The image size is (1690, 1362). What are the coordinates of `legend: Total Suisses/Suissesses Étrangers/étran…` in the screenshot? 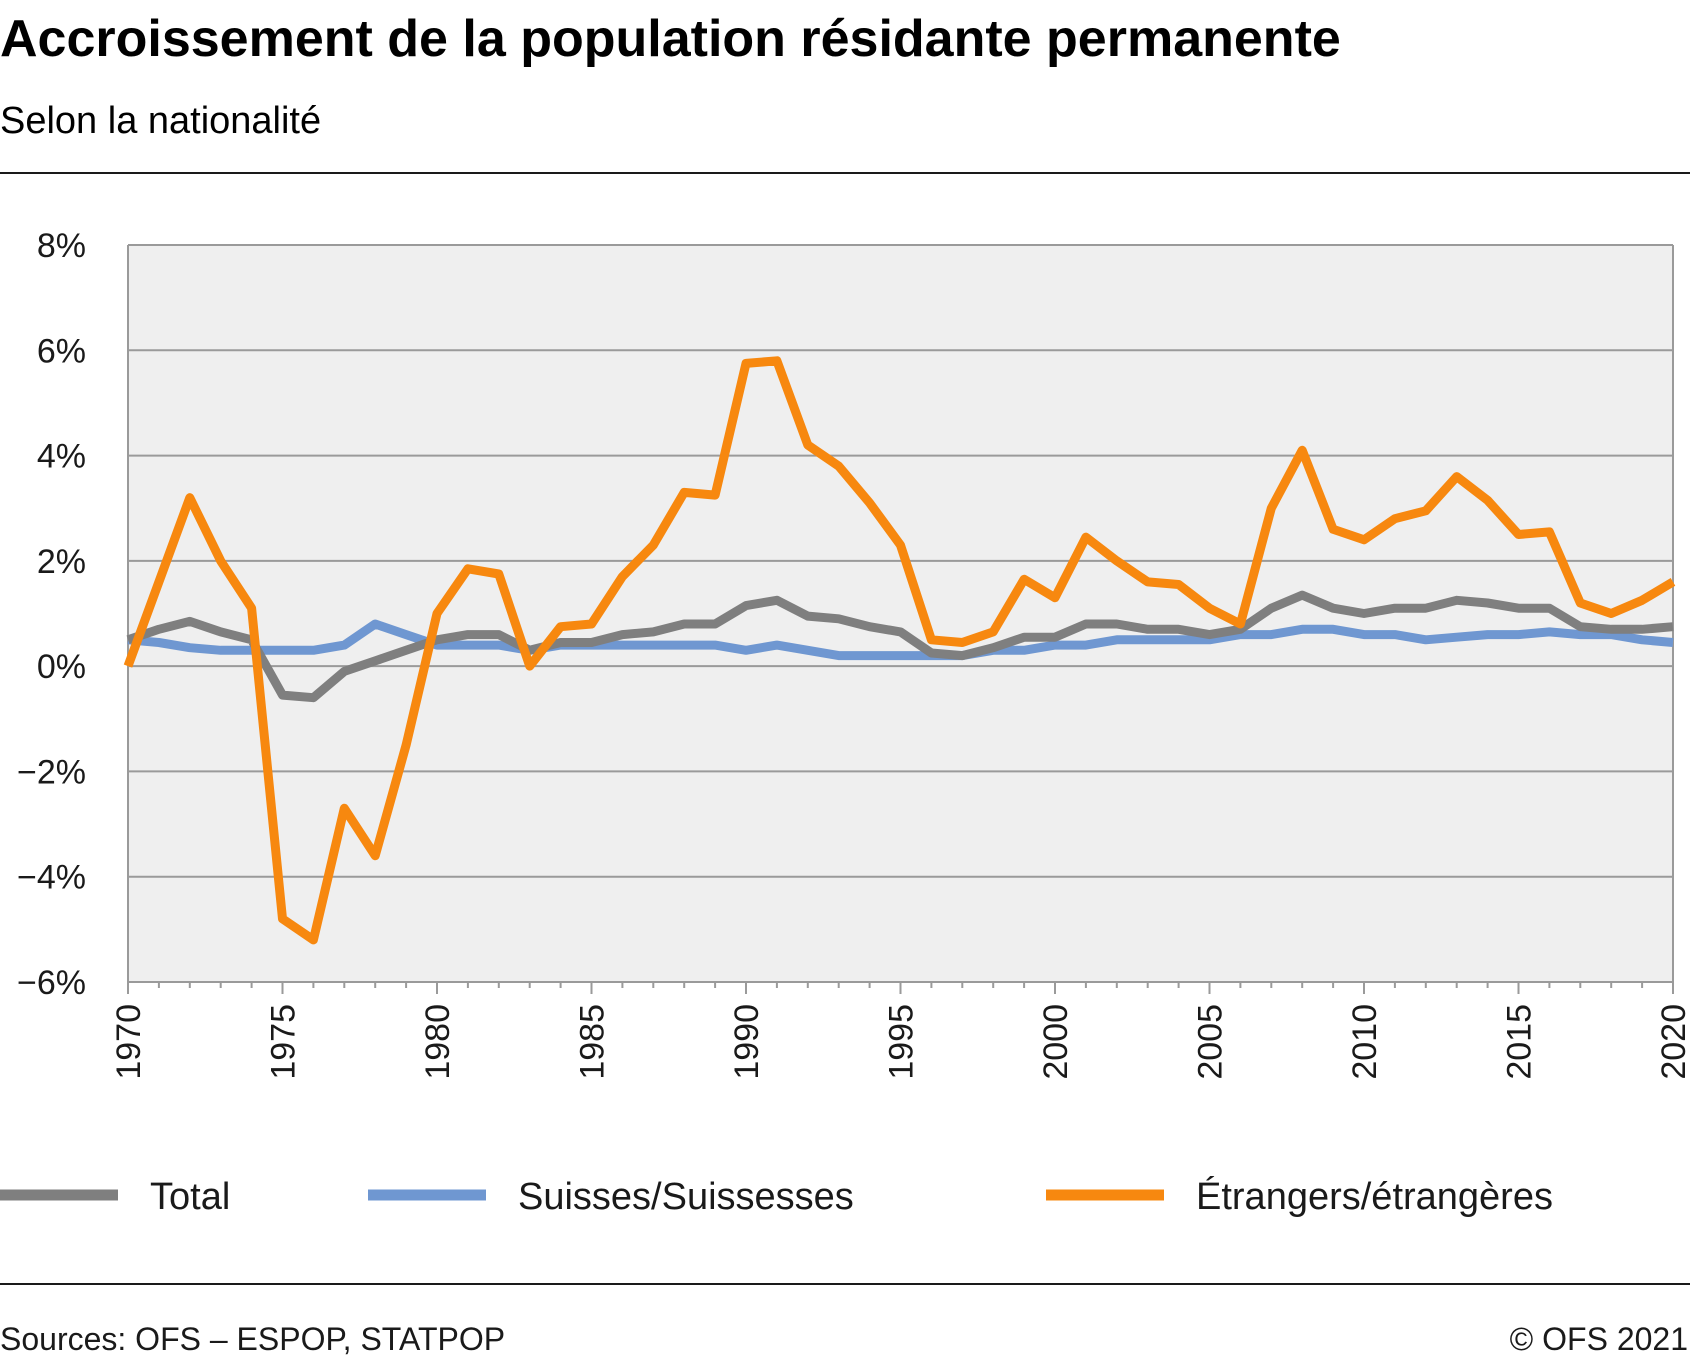 It's located at (776, 1196).